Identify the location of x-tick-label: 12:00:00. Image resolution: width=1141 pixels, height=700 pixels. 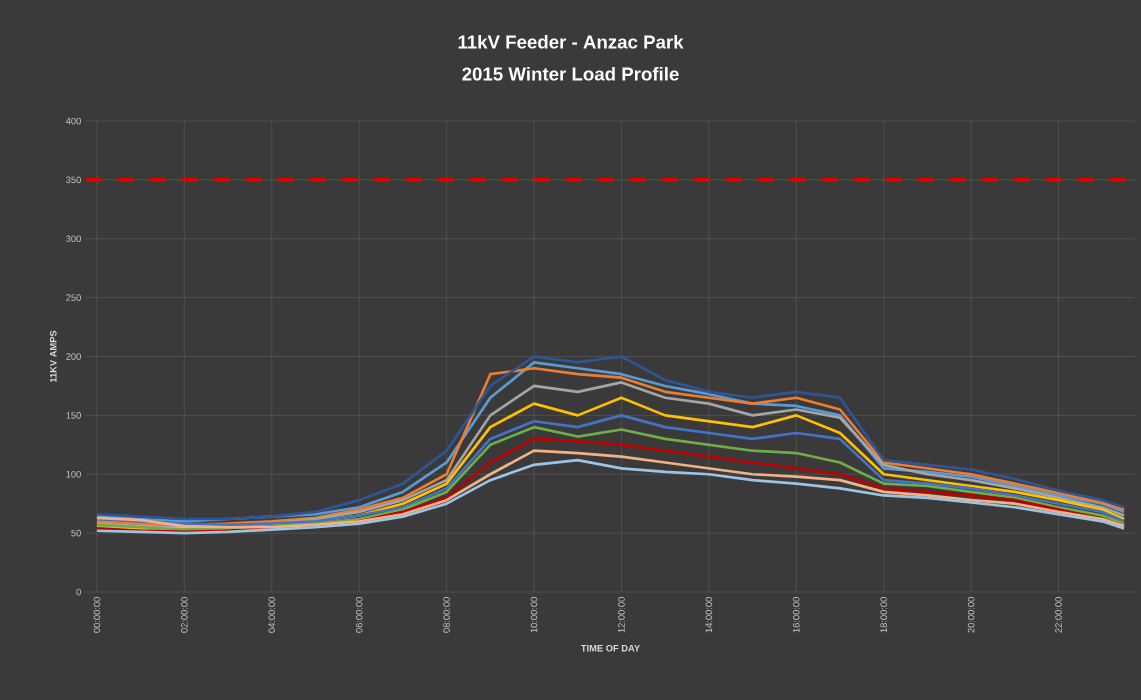
(621, 615).